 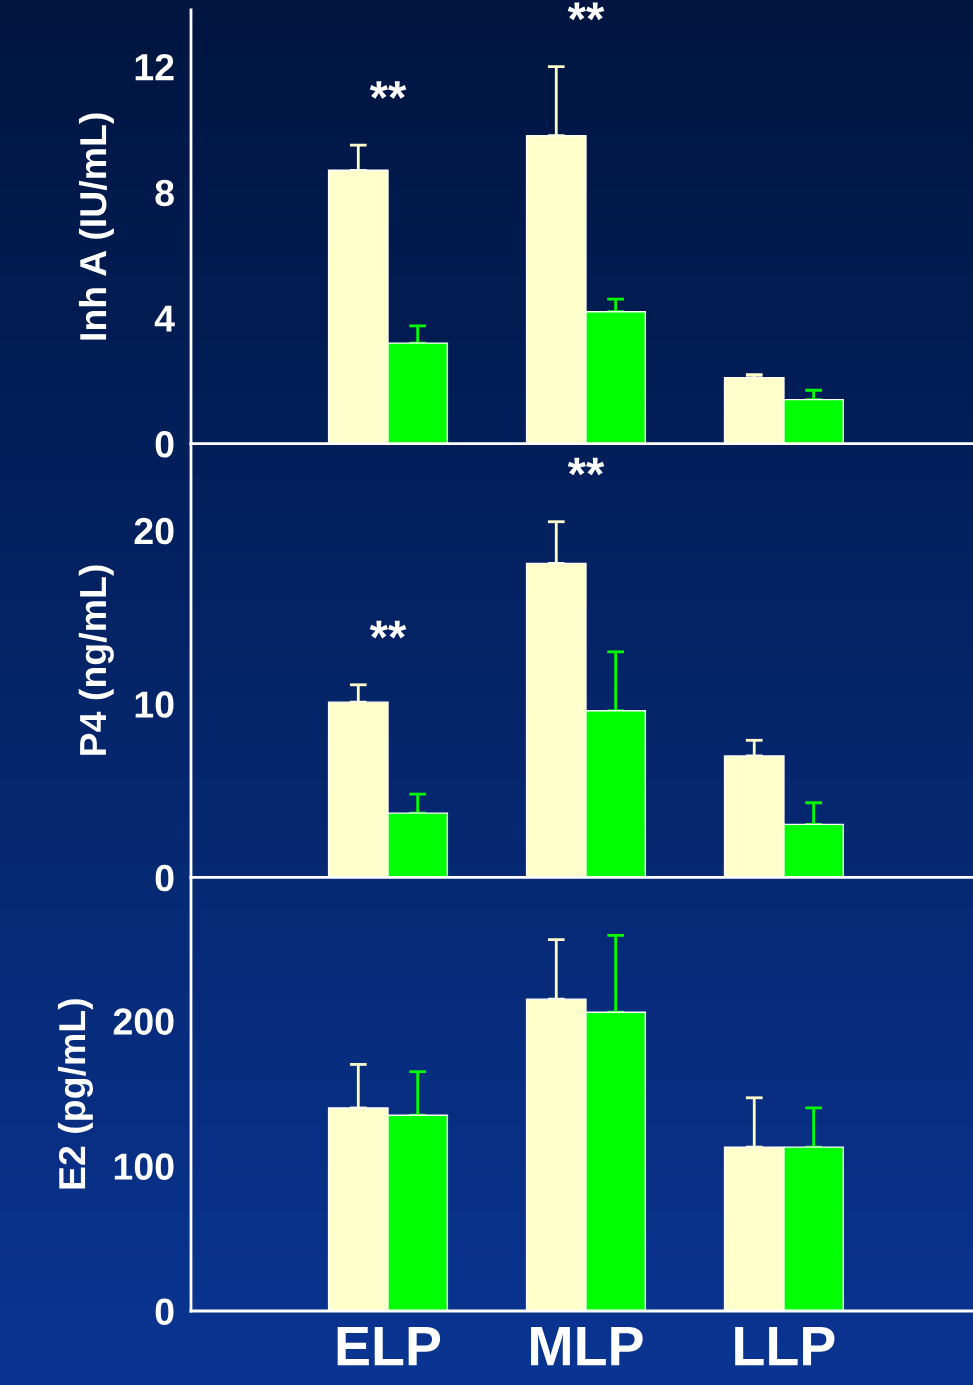 What do you see at coordinates (587, 1346) in the screenshot?
I see `x-tick-label: MLP` at bounding box center [587, 1346].